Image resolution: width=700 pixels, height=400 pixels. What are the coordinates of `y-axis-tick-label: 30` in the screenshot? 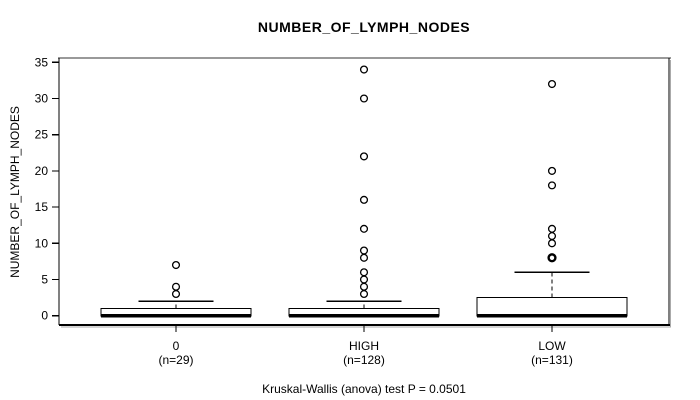 It's located at (42, 99).